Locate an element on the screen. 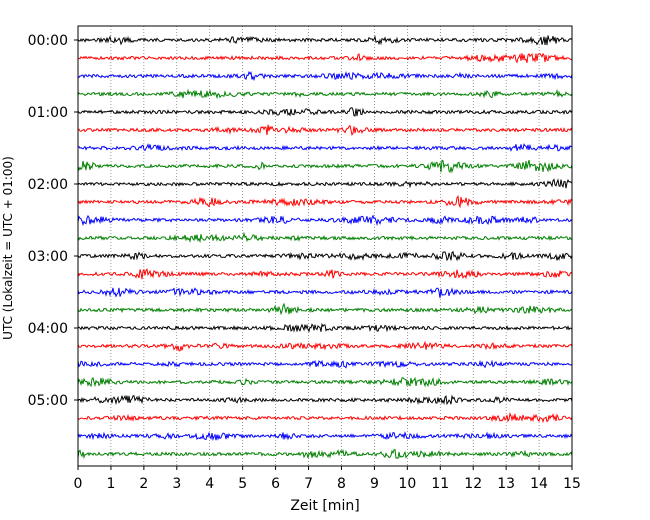  y-tick-label-04:00: 04:00 is located at coordinates (48, 329).